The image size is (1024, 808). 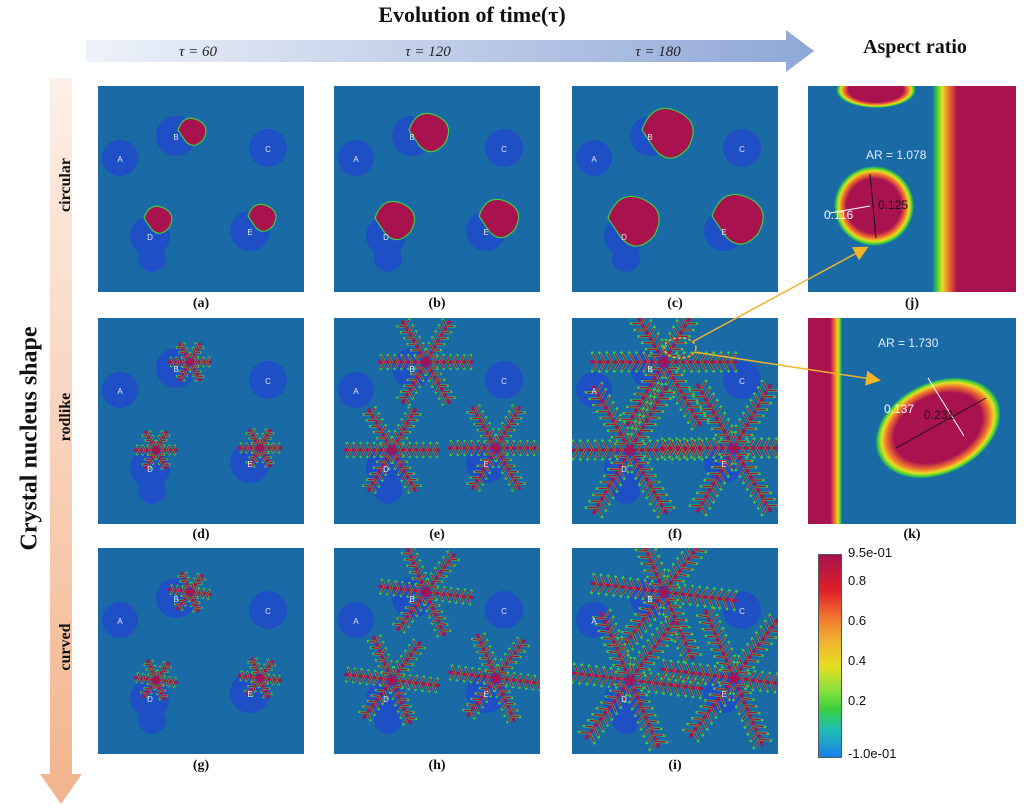 What do you see at coordinates (472, 14) in the screenshot?
I see `time-axis-title: Evolution of time(τ)` at bounding box center [472, 14].